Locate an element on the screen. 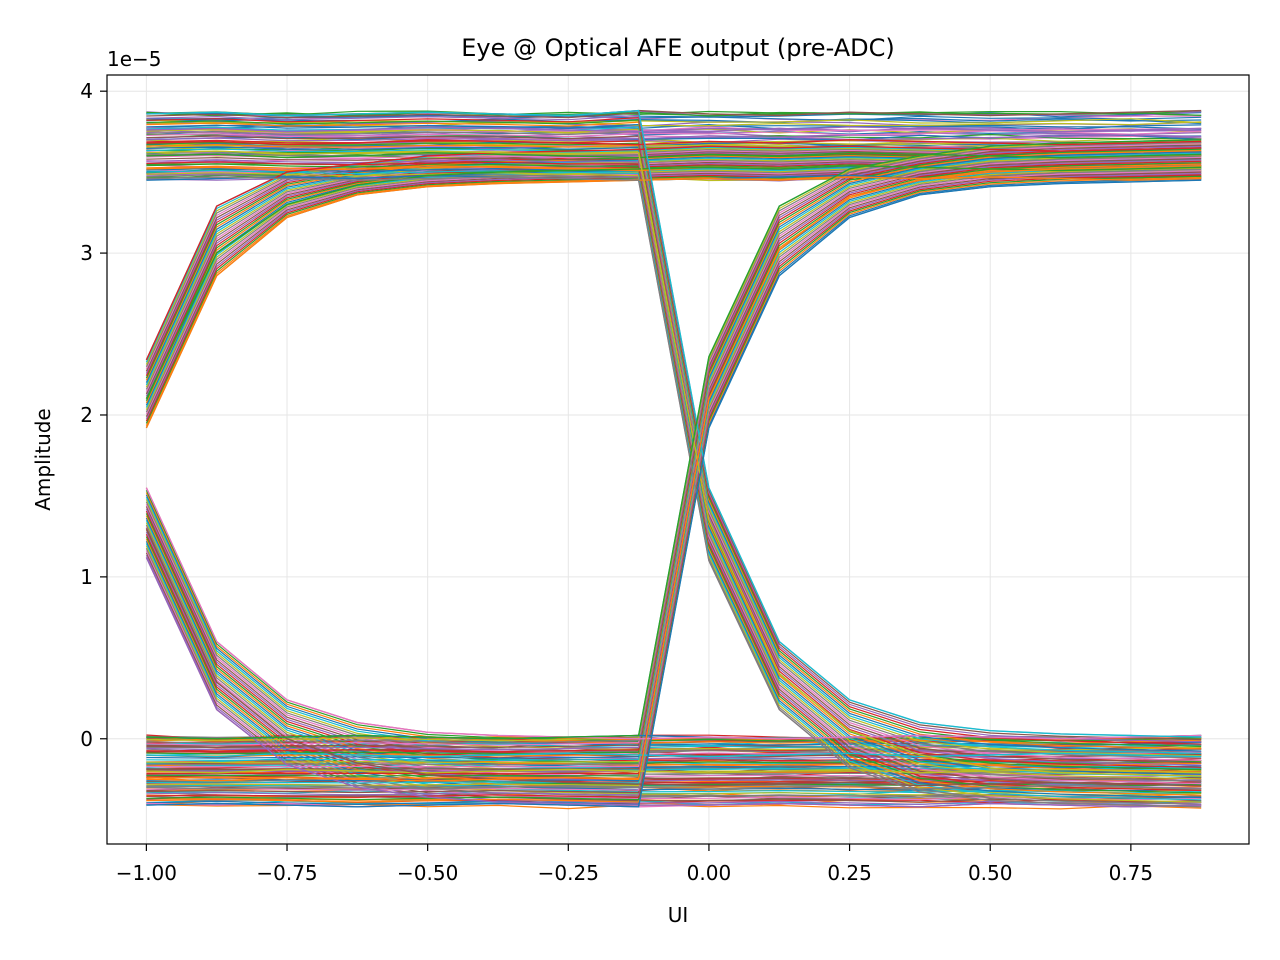  x-tick-label: 0.00 is located at coordinates (709, 873).